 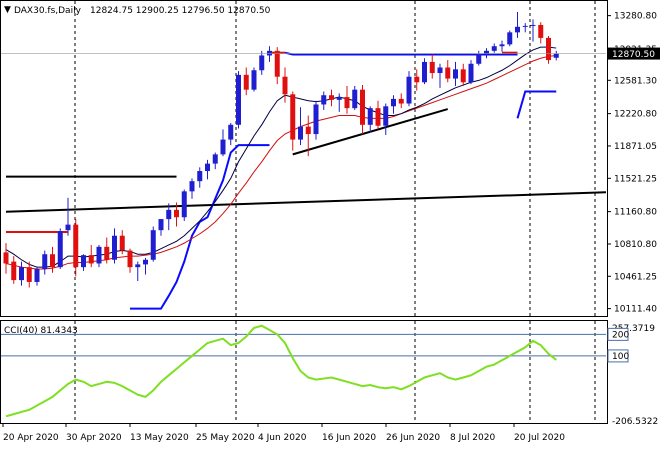 I want to click on price-tick-label-4: 11871.05, so click(x=635, y=147).